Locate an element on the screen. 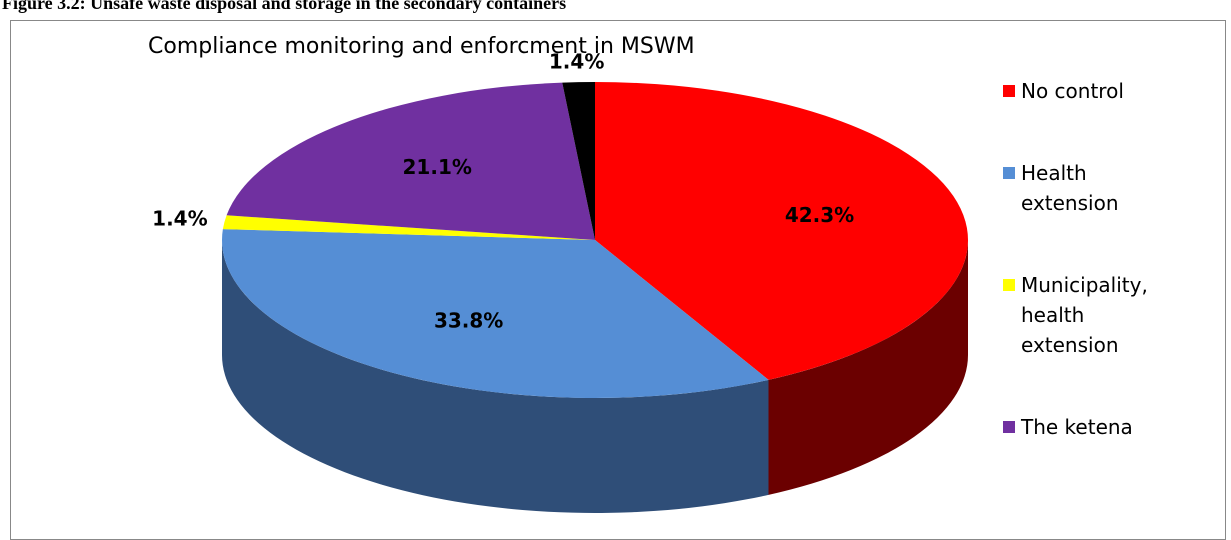 The width and height of the screenshot is (1231, 540). data-label: 33.8% is located at coordinates (468, 321).